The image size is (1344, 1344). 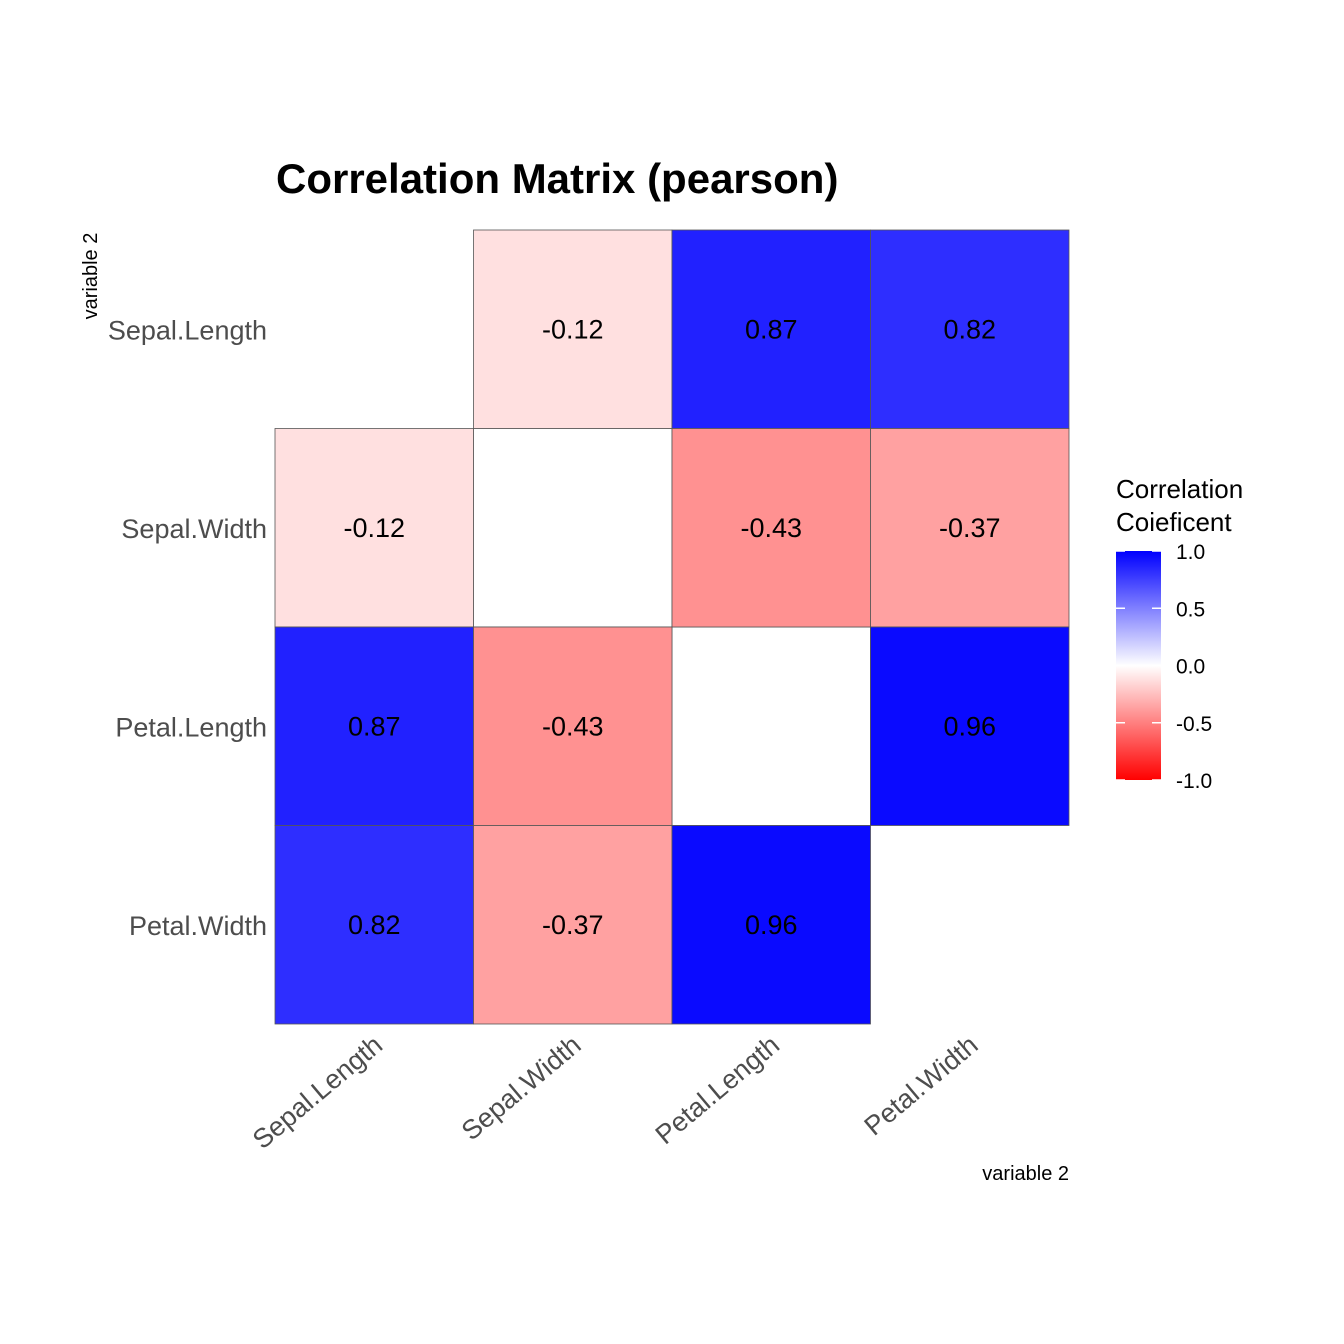 I want to click on x-tick-label: Sepal.Length, so click(x=317, y=1092).